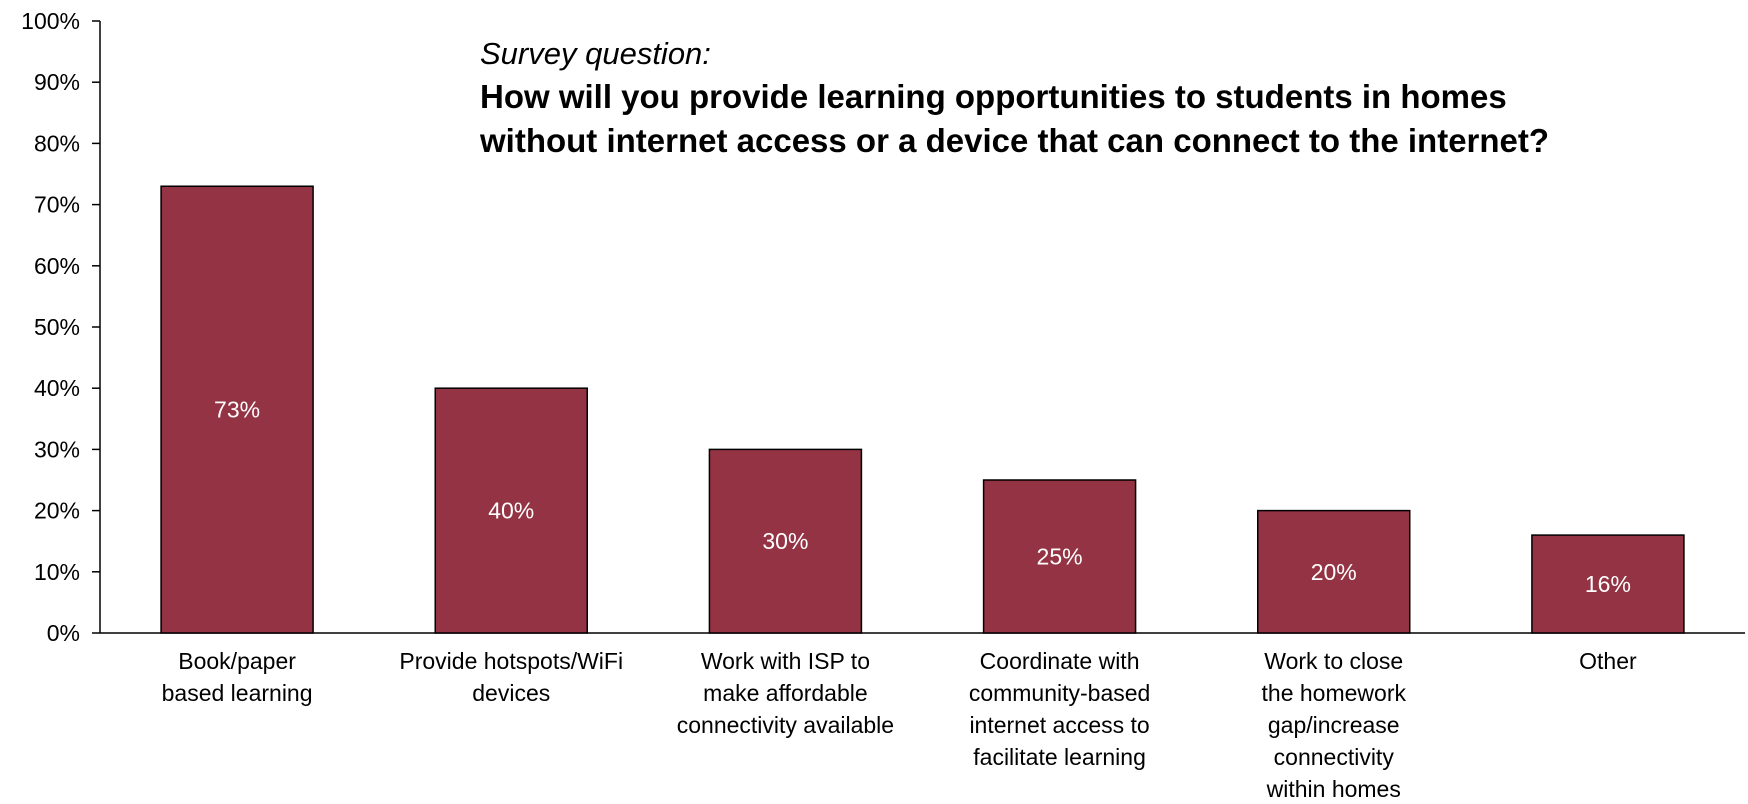 Image resolution: width=1748 pixels, height=804 pixels. I want to click on category-label-line: Work to close, so click(1333, 661).